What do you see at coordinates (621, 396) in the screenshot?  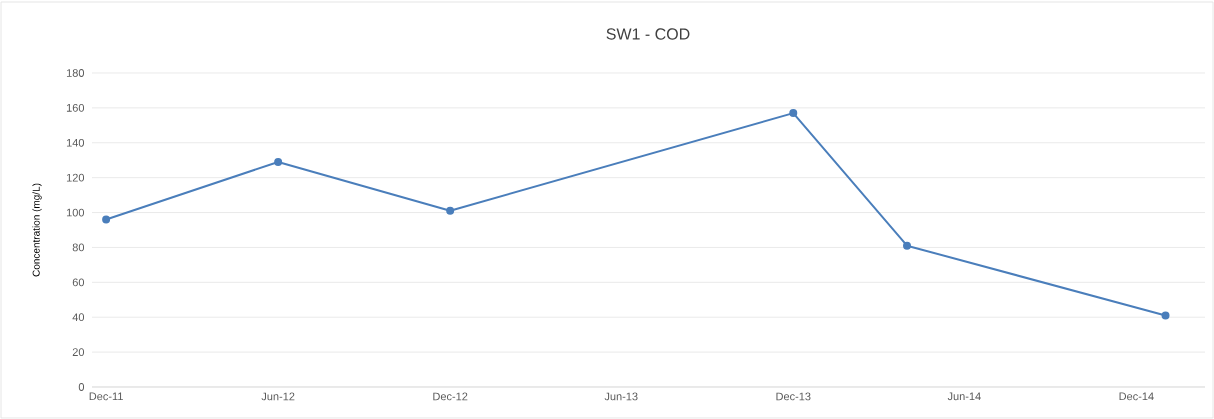 I see `x-tick-label: Jun-13` at bounding box center [621, 396].